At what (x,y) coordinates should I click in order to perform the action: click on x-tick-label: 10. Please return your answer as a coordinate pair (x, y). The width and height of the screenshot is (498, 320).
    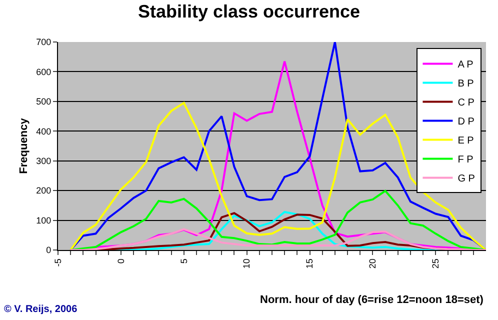
    Looking at the image, I should click on (247, 263).